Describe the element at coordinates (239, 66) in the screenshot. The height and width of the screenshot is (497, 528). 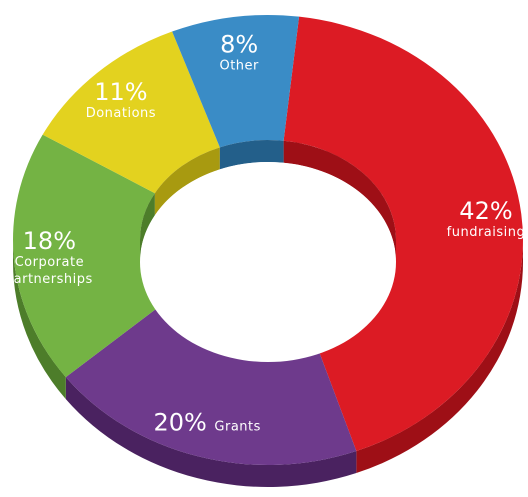
I see `category-label: Other` at that location.